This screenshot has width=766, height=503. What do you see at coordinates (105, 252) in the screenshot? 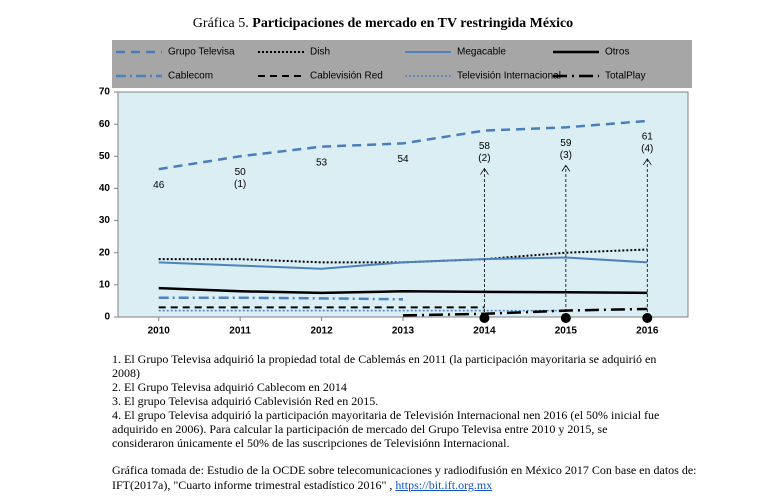
I see `y-tick-label: 20` at bounding box center [105, 252].